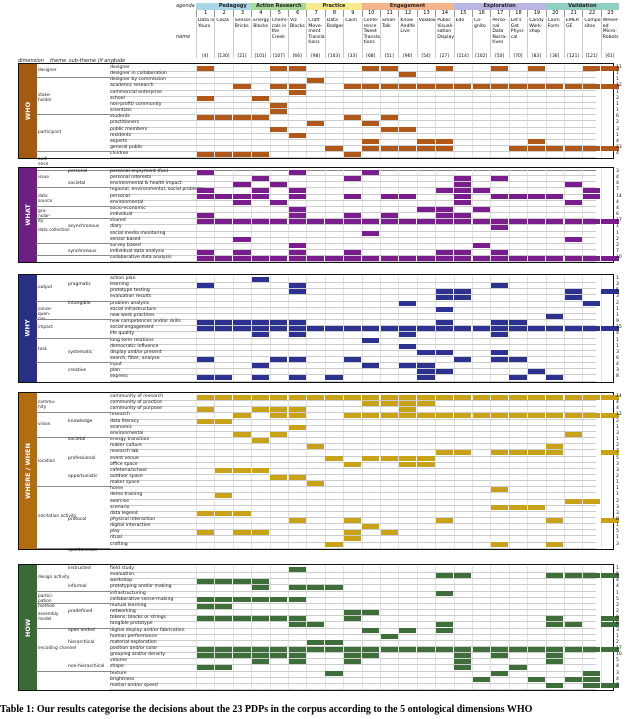 The width and height of the screenshot is (640, 719). What do you see at coordinates (139, 171) in the screenshot?
I see `code-label: personal enjoyment (fun)` at bounding box center [139, 171].